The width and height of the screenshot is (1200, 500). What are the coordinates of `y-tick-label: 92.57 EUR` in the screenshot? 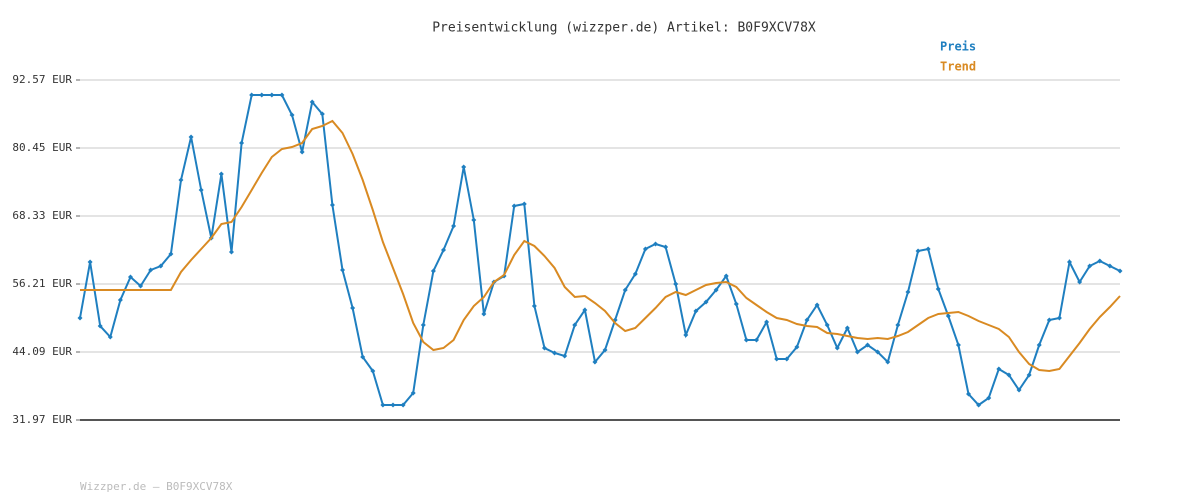 It's located at (42, 79).